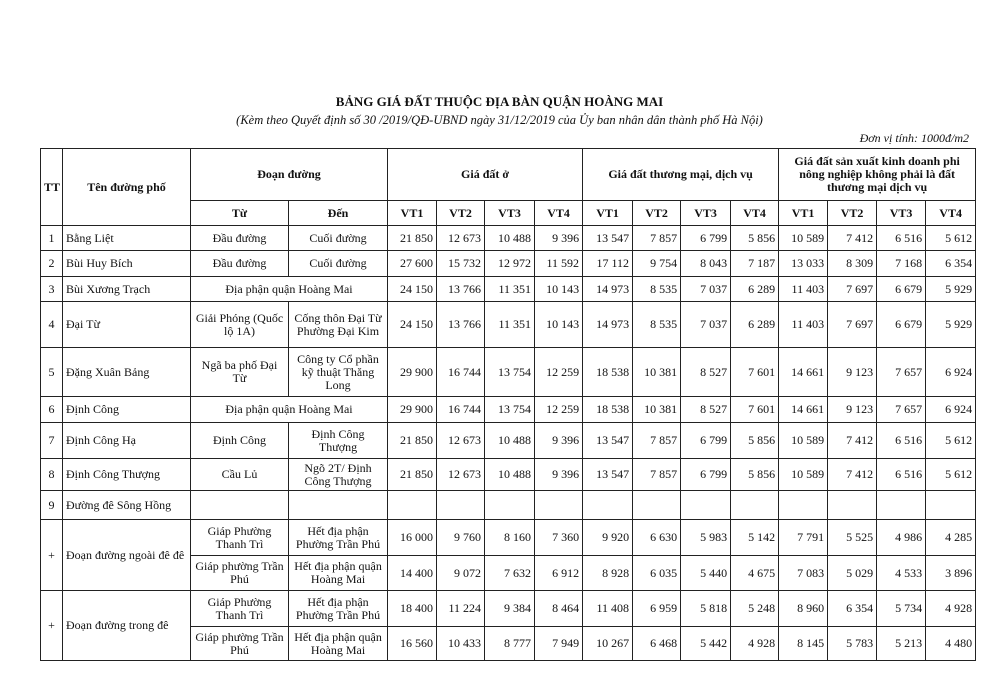  Describe the element at coordinates (412, 643) in the screenshot. I see `table-cell: 16 560` at that location.